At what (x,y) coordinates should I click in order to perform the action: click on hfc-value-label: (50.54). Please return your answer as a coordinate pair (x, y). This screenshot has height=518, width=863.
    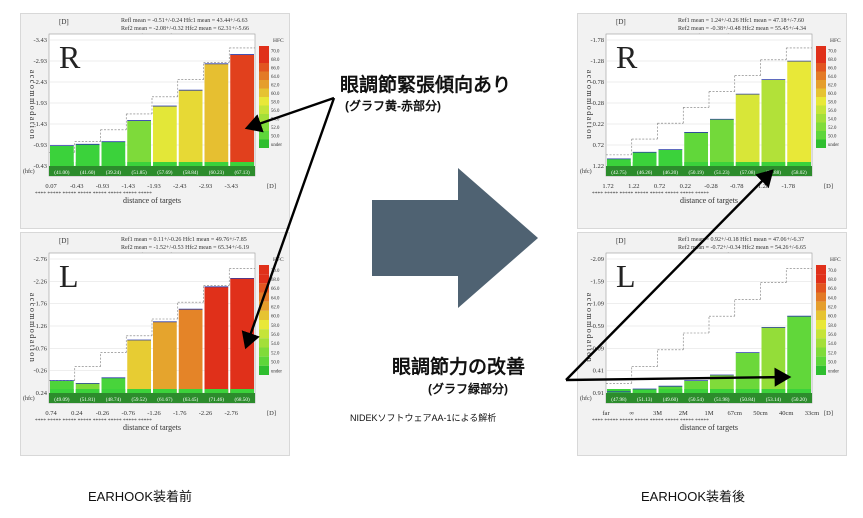
    Looking at the image, I should click on (696, 399).